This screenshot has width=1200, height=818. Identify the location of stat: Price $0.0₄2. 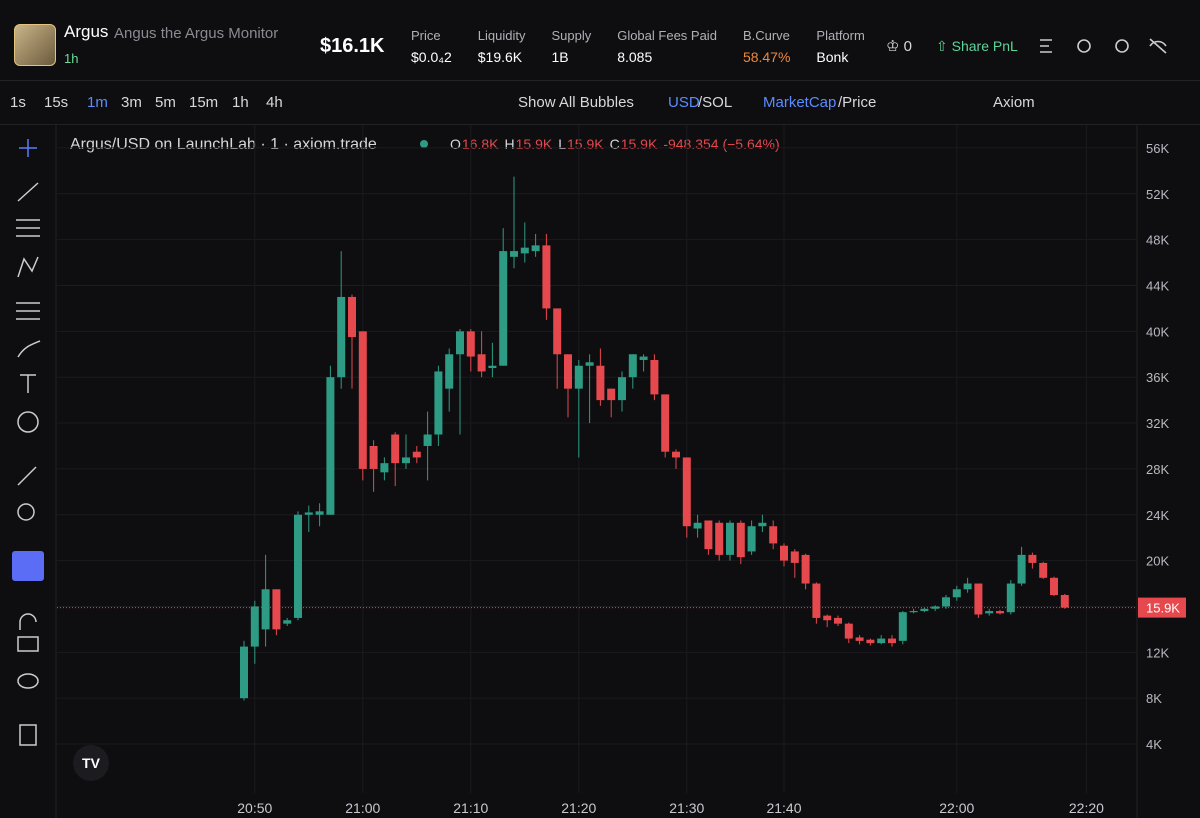
(431, 47).